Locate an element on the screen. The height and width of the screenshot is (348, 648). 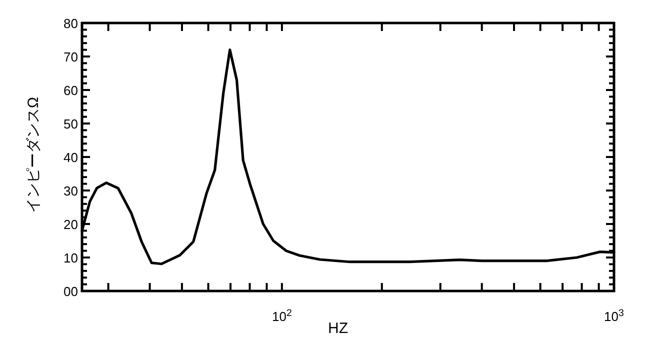
y-tick-label: 80 is located at coordinates (71, 23).